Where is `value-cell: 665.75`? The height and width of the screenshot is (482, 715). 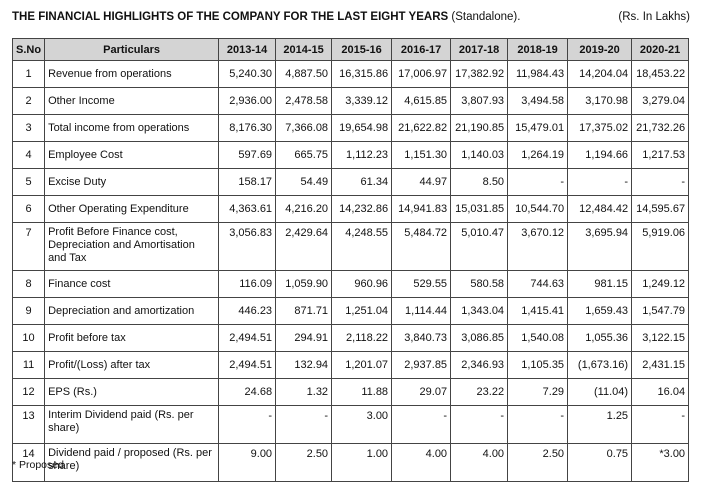
value-cell: 665.75 is located at coordinates (304, 155).